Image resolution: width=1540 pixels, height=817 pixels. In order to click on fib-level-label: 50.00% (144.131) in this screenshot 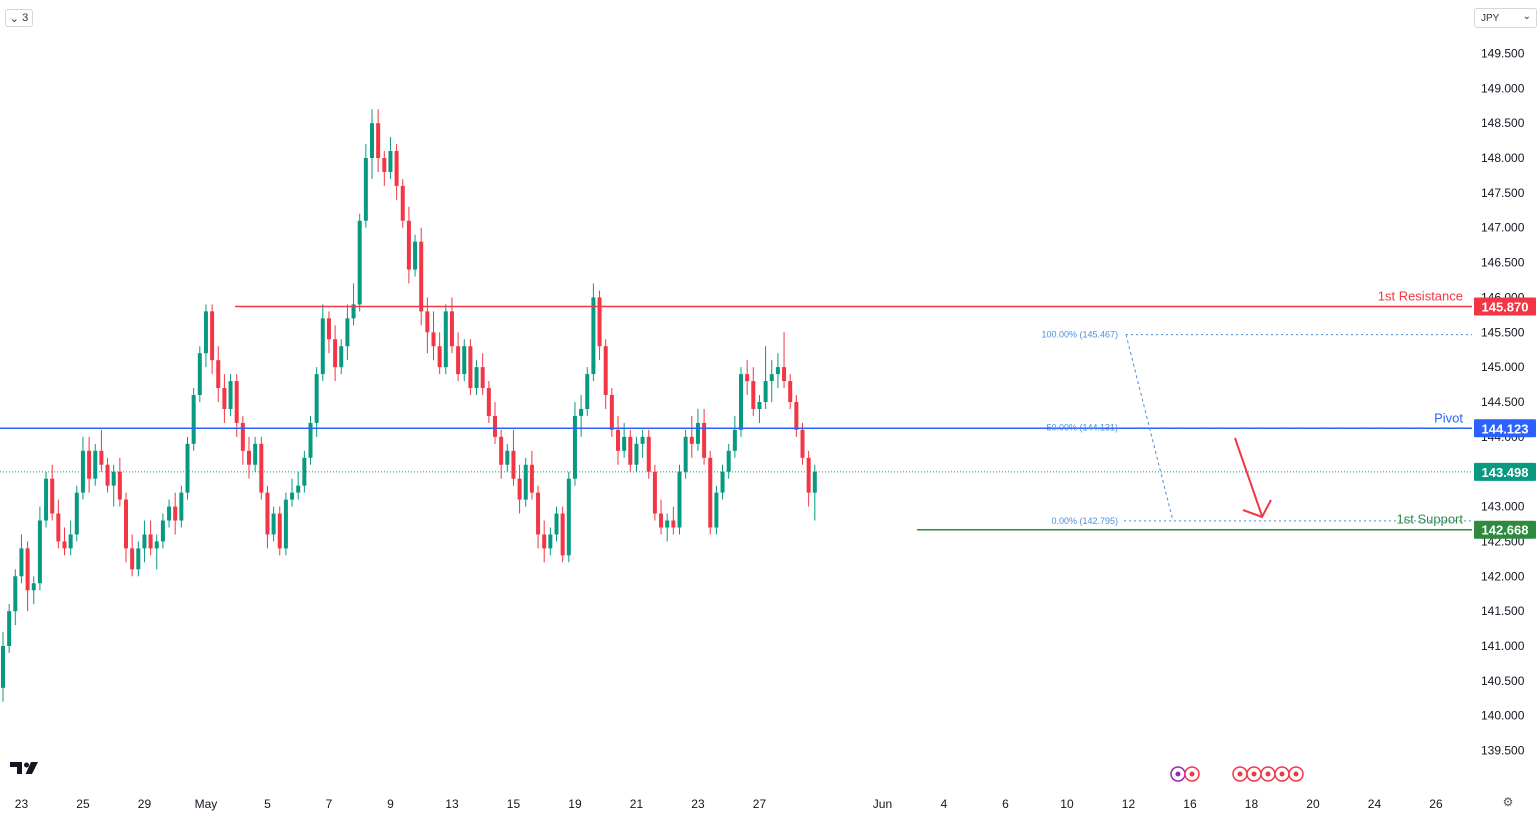, I will do `click(1082, 428)`.